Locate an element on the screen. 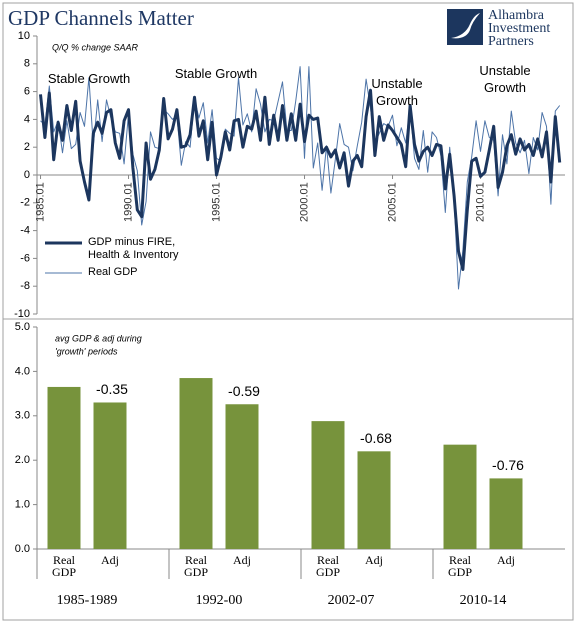 Image resolution: width=577 pixels, height=630 pixels. y-tick-label: 2.0 is located at coordinates (22, 460).